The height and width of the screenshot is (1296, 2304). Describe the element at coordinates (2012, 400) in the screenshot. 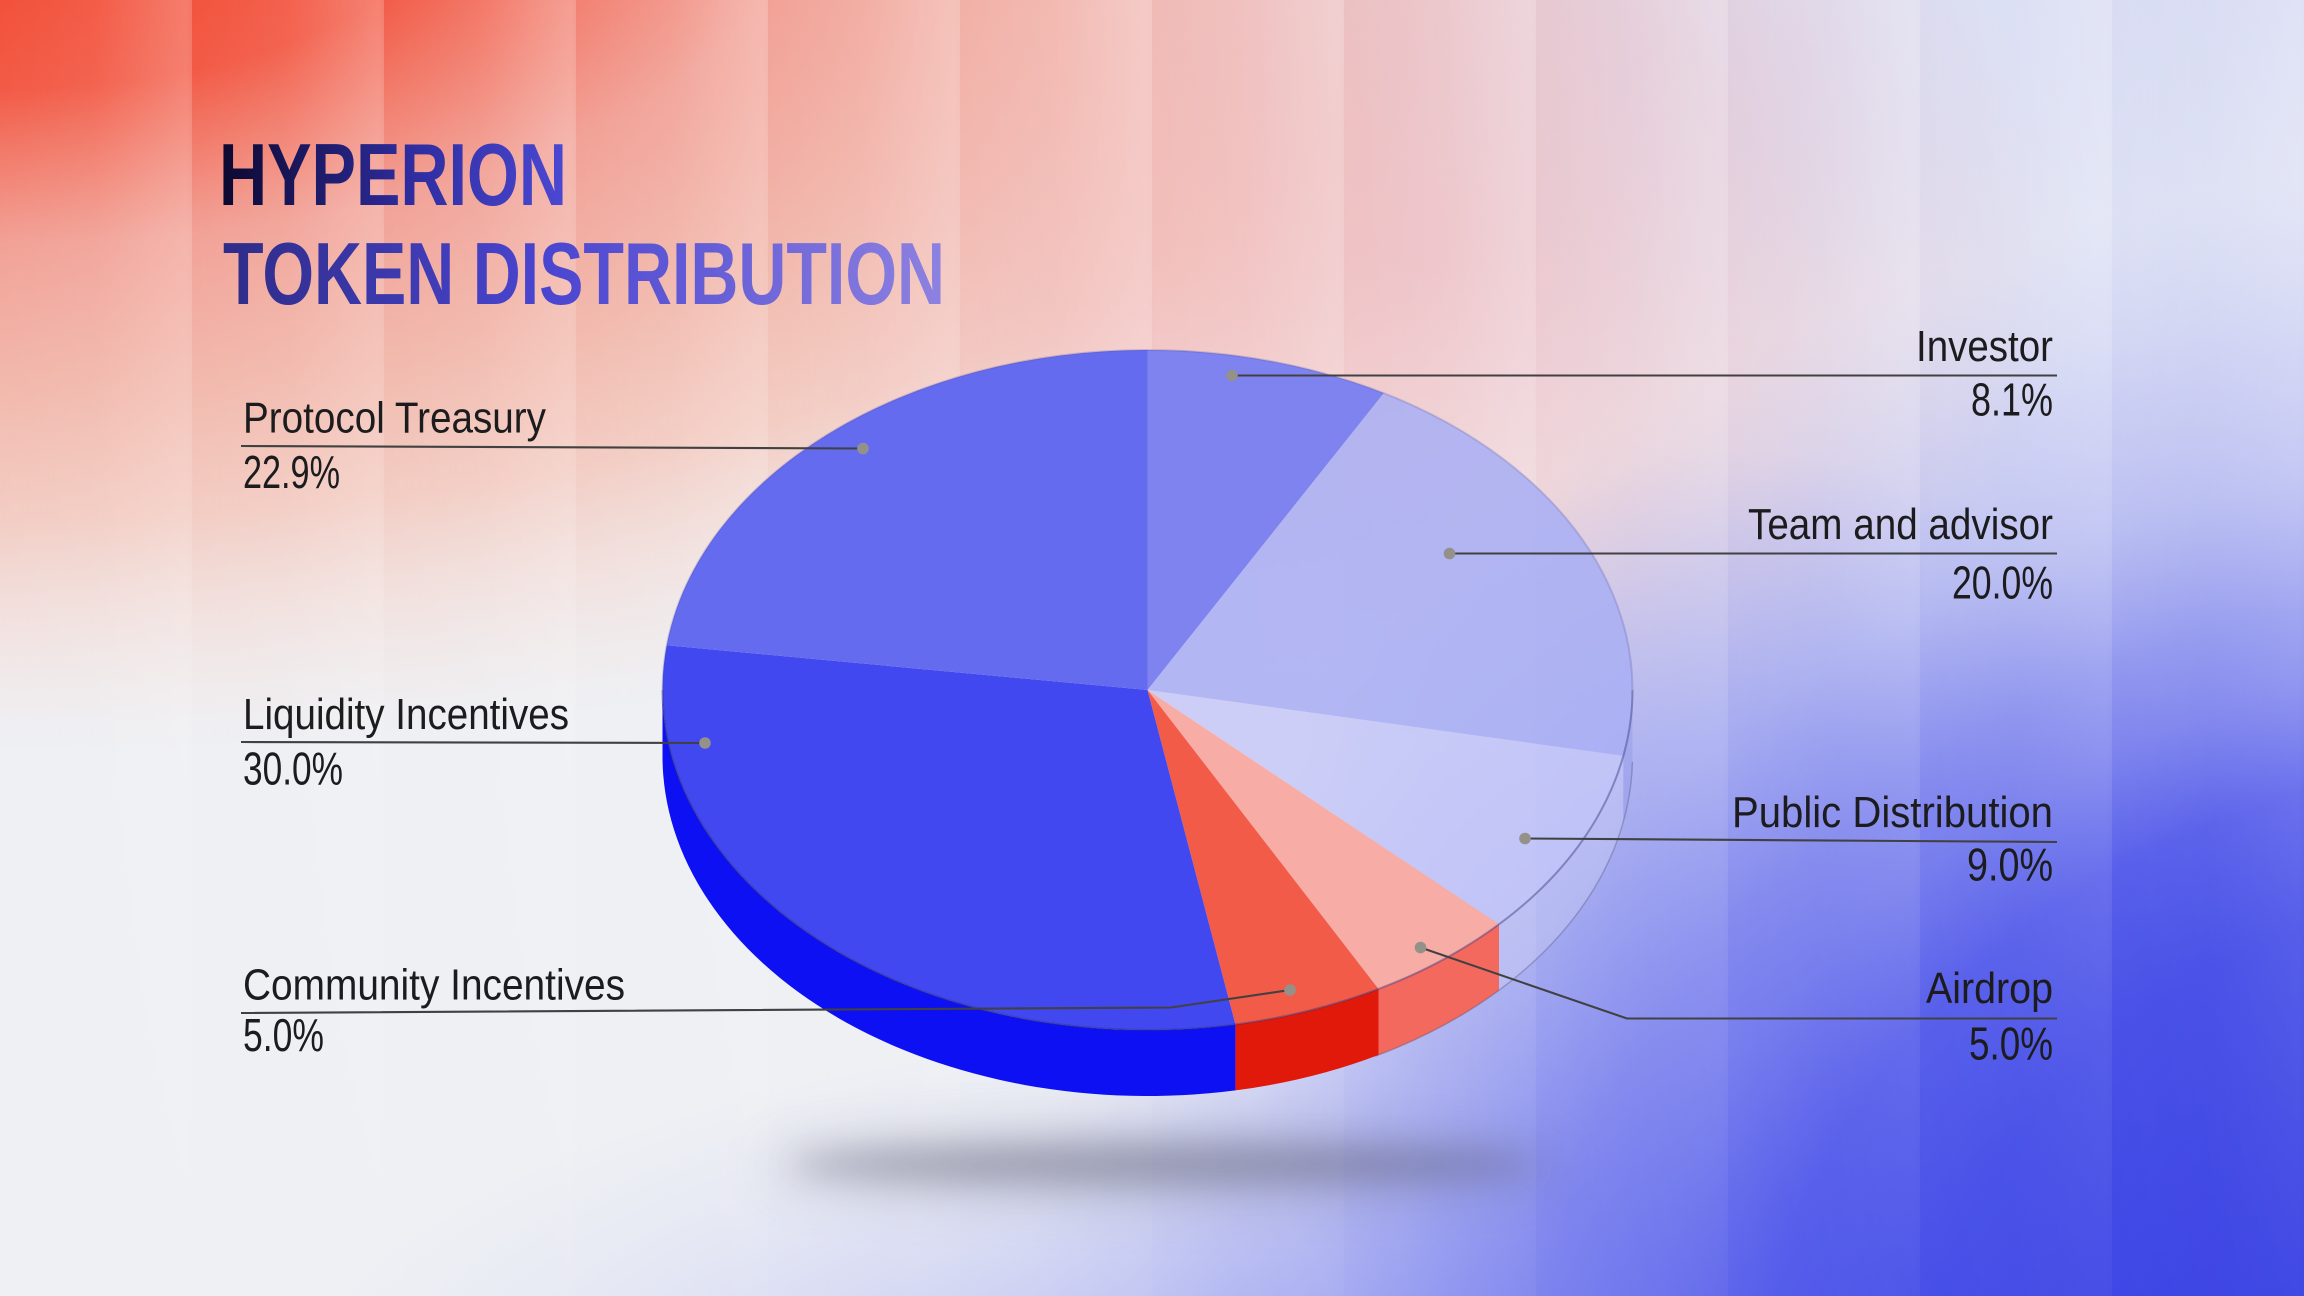

I see `svg-text: 8.1%` at that location.